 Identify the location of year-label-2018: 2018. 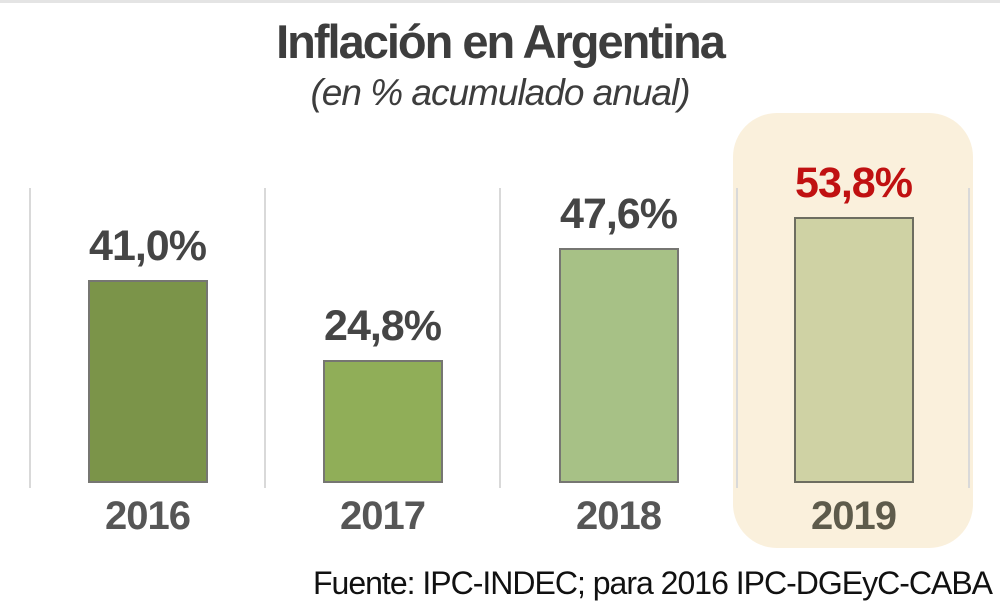
(619, 516).